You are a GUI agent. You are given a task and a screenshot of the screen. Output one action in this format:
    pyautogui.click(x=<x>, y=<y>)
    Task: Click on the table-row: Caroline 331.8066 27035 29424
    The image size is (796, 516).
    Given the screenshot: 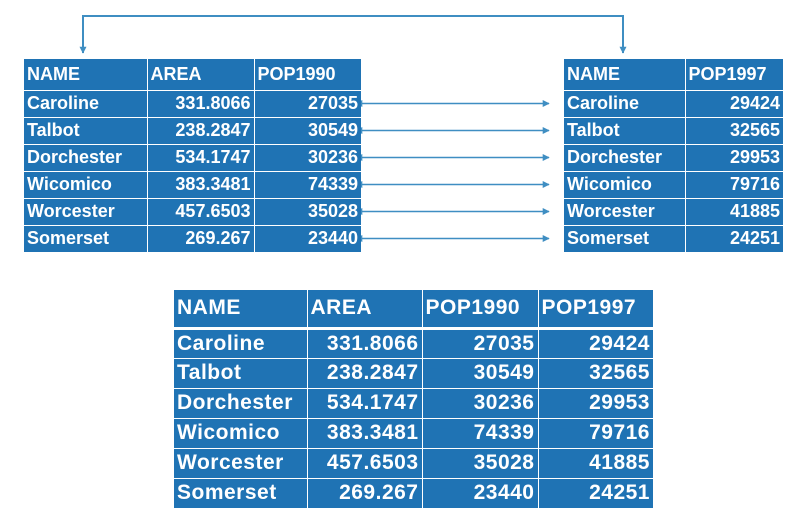 What is the action you would take?
    pyautogui.click(x=413, y=343)
    